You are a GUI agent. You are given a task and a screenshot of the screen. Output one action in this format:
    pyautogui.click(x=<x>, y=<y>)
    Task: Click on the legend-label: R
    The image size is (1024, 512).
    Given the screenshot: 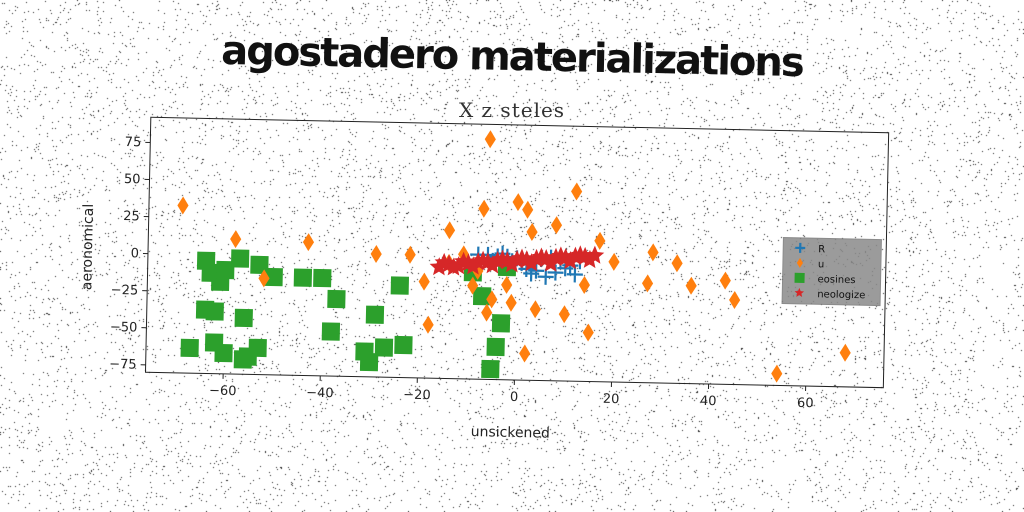 What is the action you would take?
    pyautogui.click(x=821, y=249)
    